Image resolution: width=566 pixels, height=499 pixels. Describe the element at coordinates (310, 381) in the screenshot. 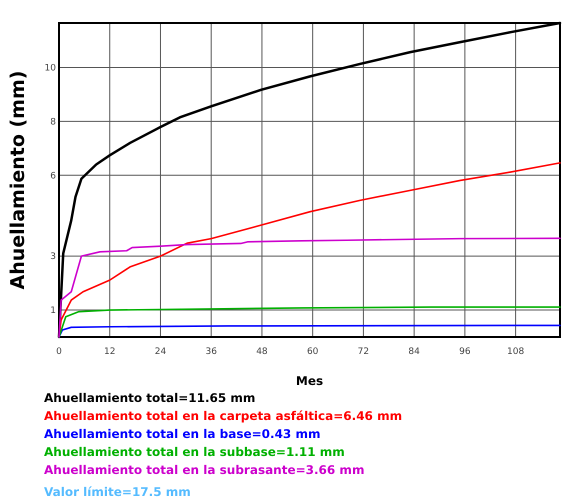

I see `x-axis-title: Mes` at that location.